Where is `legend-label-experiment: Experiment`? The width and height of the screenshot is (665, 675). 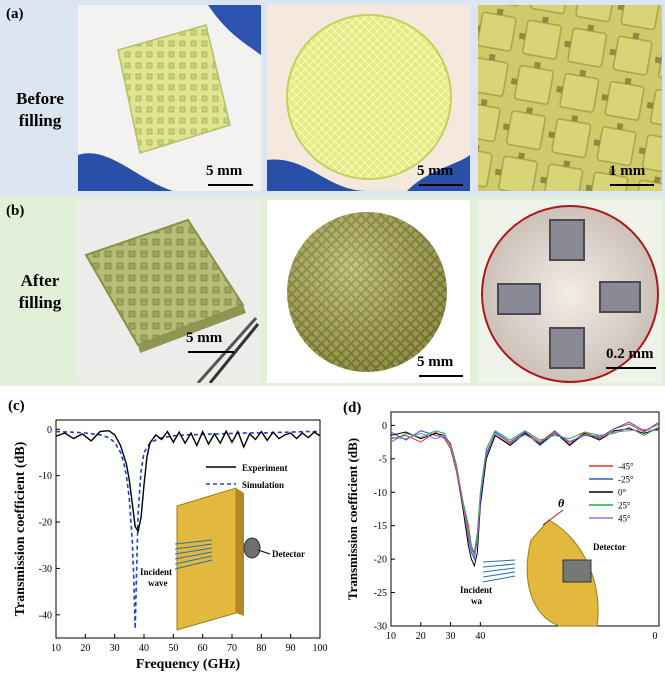 legend-label-experiment: Experiment is located at coordinates (265, 468).